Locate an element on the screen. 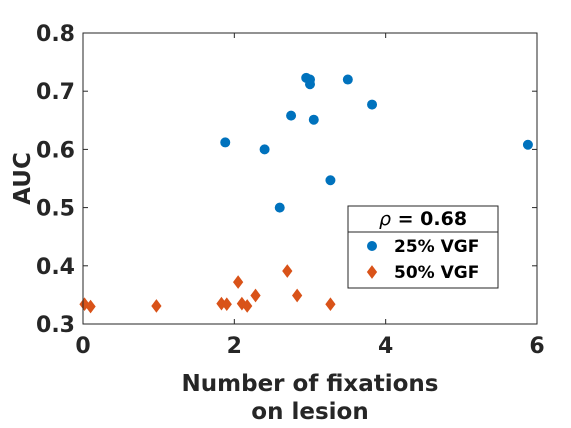 The height and width of the screenshot is (428, 571). y-axis-label: AUC is located at coordinates (23, 178).